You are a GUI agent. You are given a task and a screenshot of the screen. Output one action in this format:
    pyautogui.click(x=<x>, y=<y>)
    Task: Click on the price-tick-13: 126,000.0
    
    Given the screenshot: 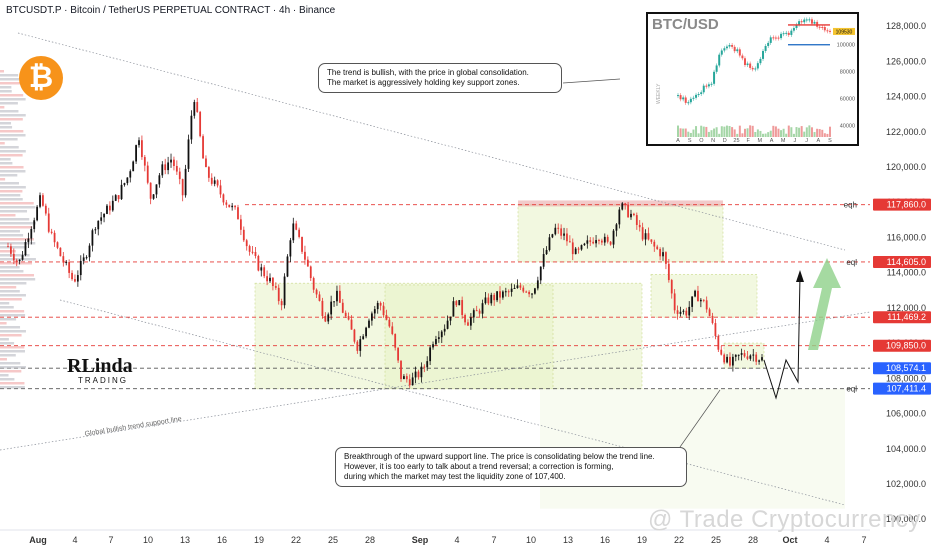 What is the action you would take?
    pyautogui.click(x=906, y=61)
    